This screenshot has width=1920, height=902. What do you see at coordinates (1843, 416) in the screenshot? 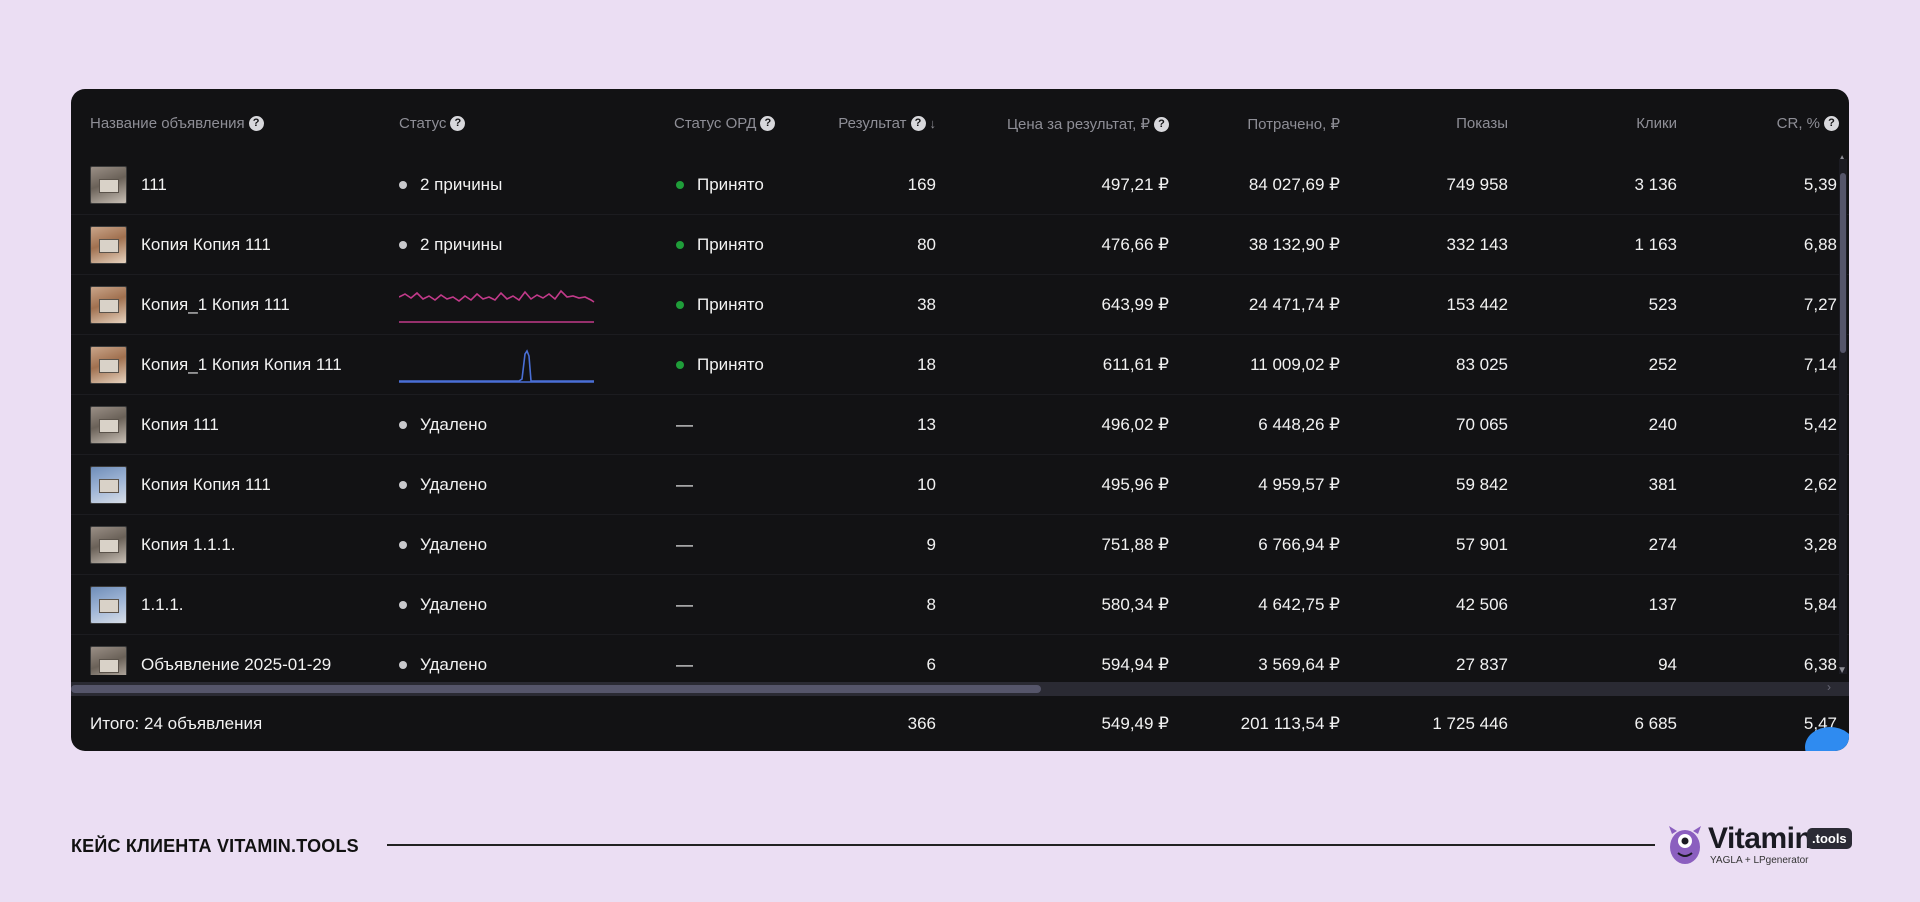
I see `vertical-scrollbar` at bounding box center [1843, 416].